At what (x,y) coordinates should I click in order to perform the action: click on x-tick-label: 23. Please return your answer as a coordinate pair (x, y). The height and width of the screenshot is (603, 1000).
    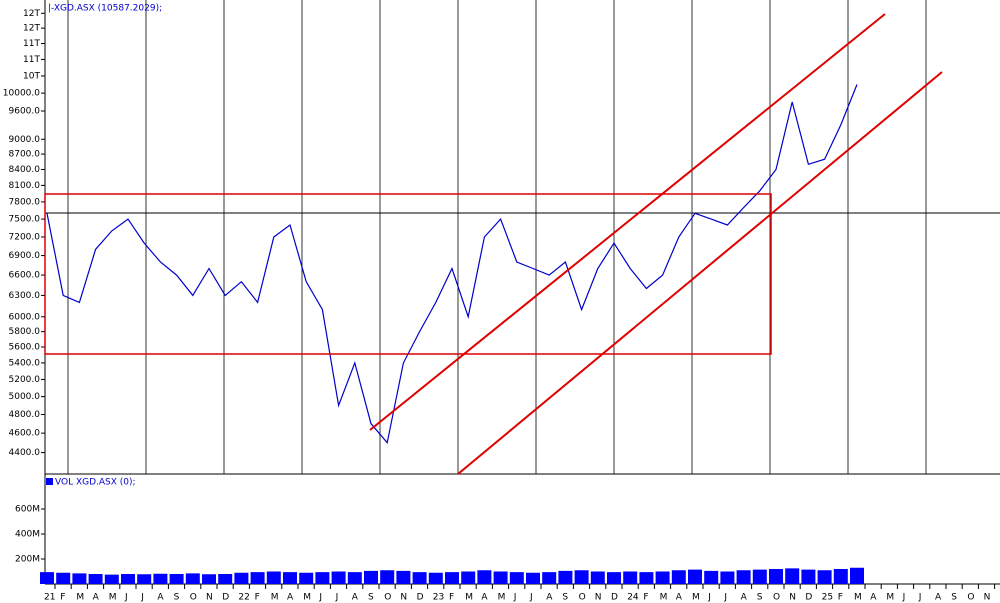
    Looking at the image, I should click on (438, 598).